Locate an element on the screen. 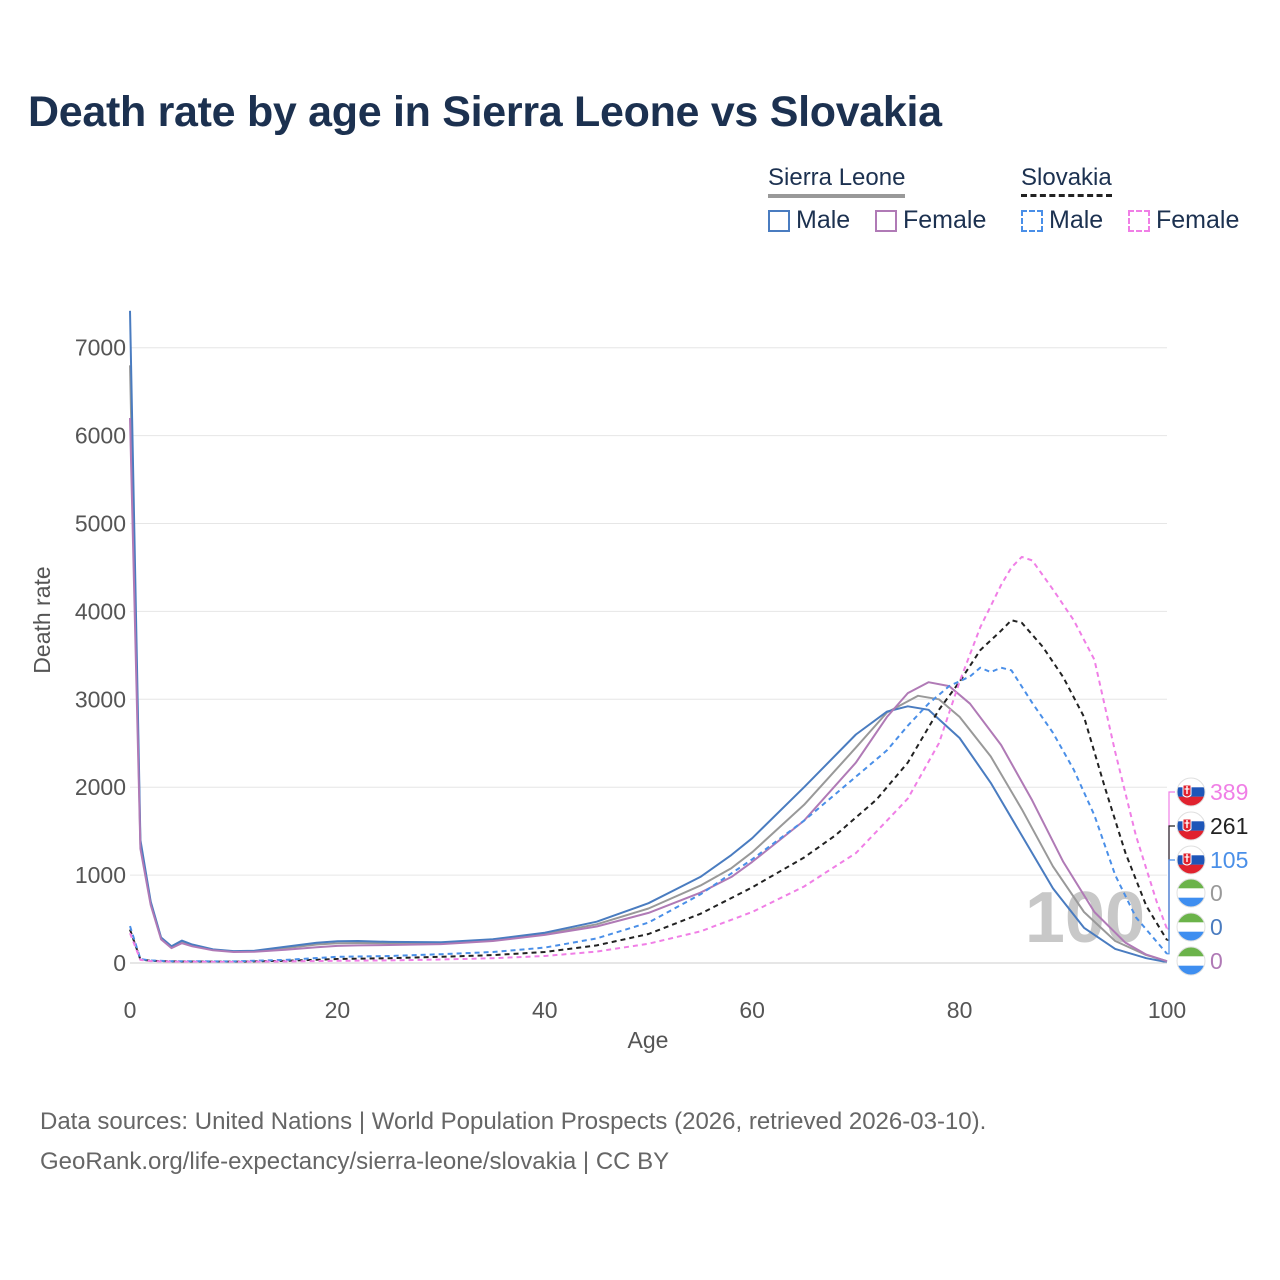  legend-item-sierra-leone-female: Female is located at coordinates (930, 220).